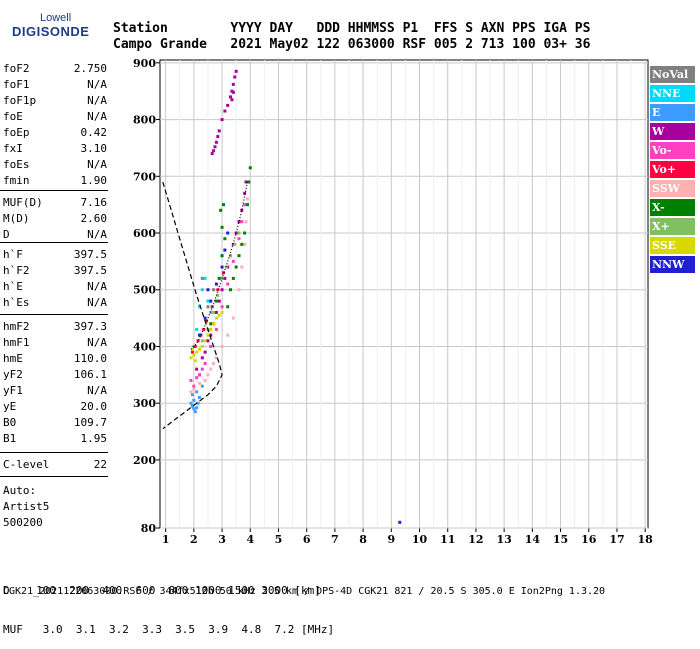 The width and height of the screenshot is (700, 649). I want to click on param-name: M(D), so click(16, 218).